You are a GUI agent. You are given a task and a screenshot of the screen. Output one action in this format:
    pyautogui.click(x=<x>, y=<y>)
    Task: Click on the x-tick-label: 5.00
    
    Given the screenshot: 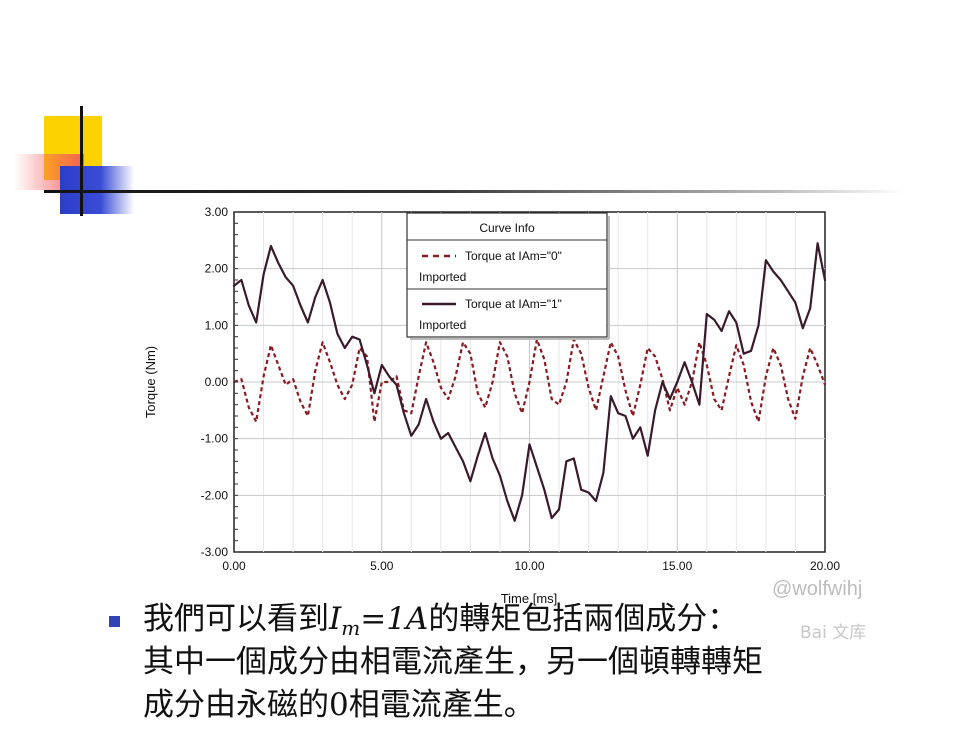 What is the action you would take?
    pyautogui.click(x=382, y=566)
    